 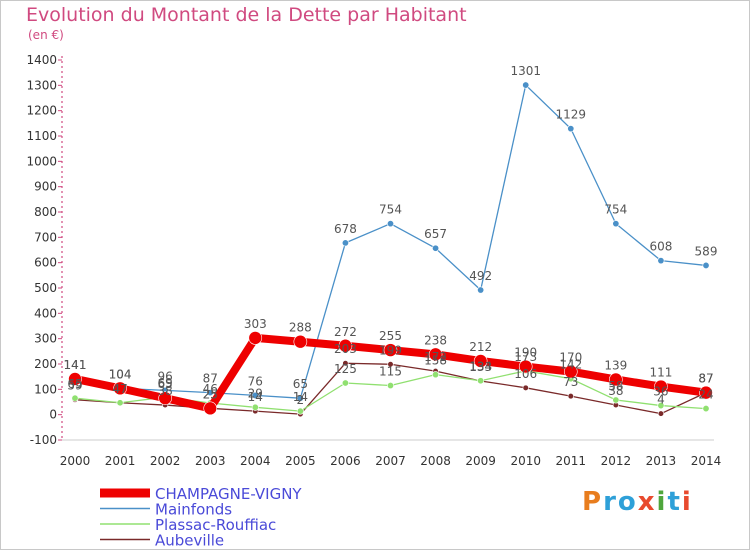 What do you see at coordinates (525, 357) in the screenshot?
I see `data-label: 173` at bounding box center [525, 357].